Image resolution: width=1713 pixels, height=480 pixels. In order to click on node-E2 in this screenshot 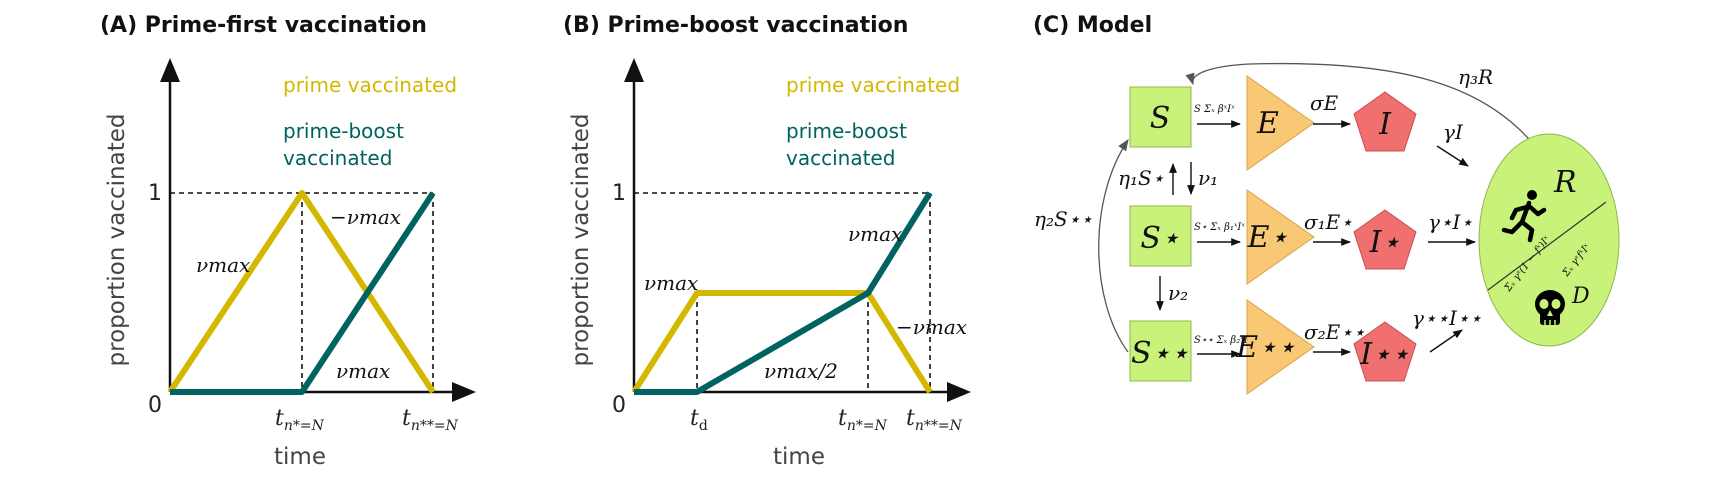, I will do `click(1280, 347)`.